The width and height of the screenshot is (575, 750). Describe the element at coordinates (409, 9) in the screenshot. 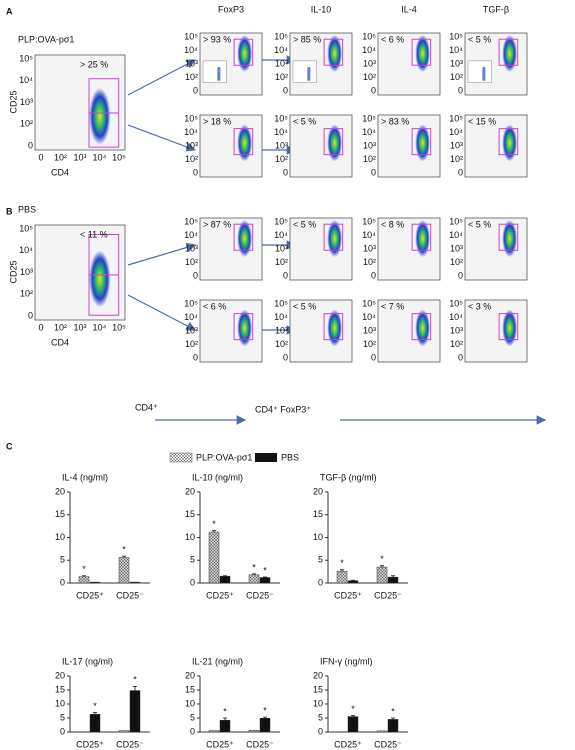

I see `column-header: IL-4` at that location.